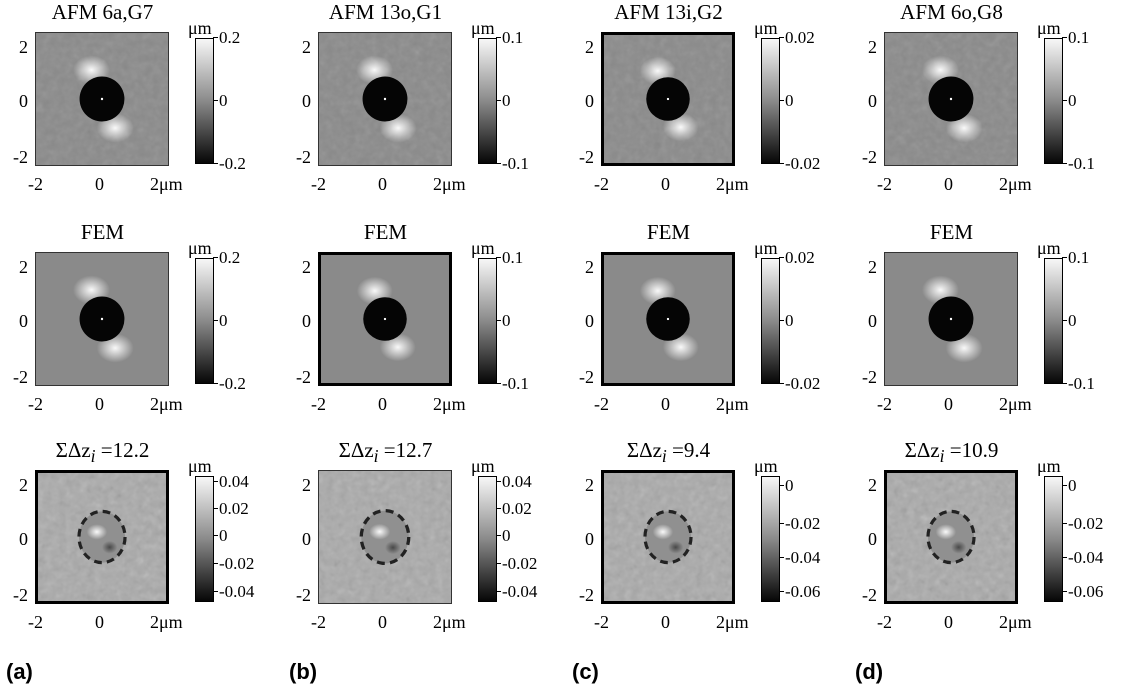 Image resolution: width=1134 pixels, height=690 pixels. Describe the element at coordinates (668, 12) in the screenshot. I see `panel-title-text: AFM 13i,G2` at that location.